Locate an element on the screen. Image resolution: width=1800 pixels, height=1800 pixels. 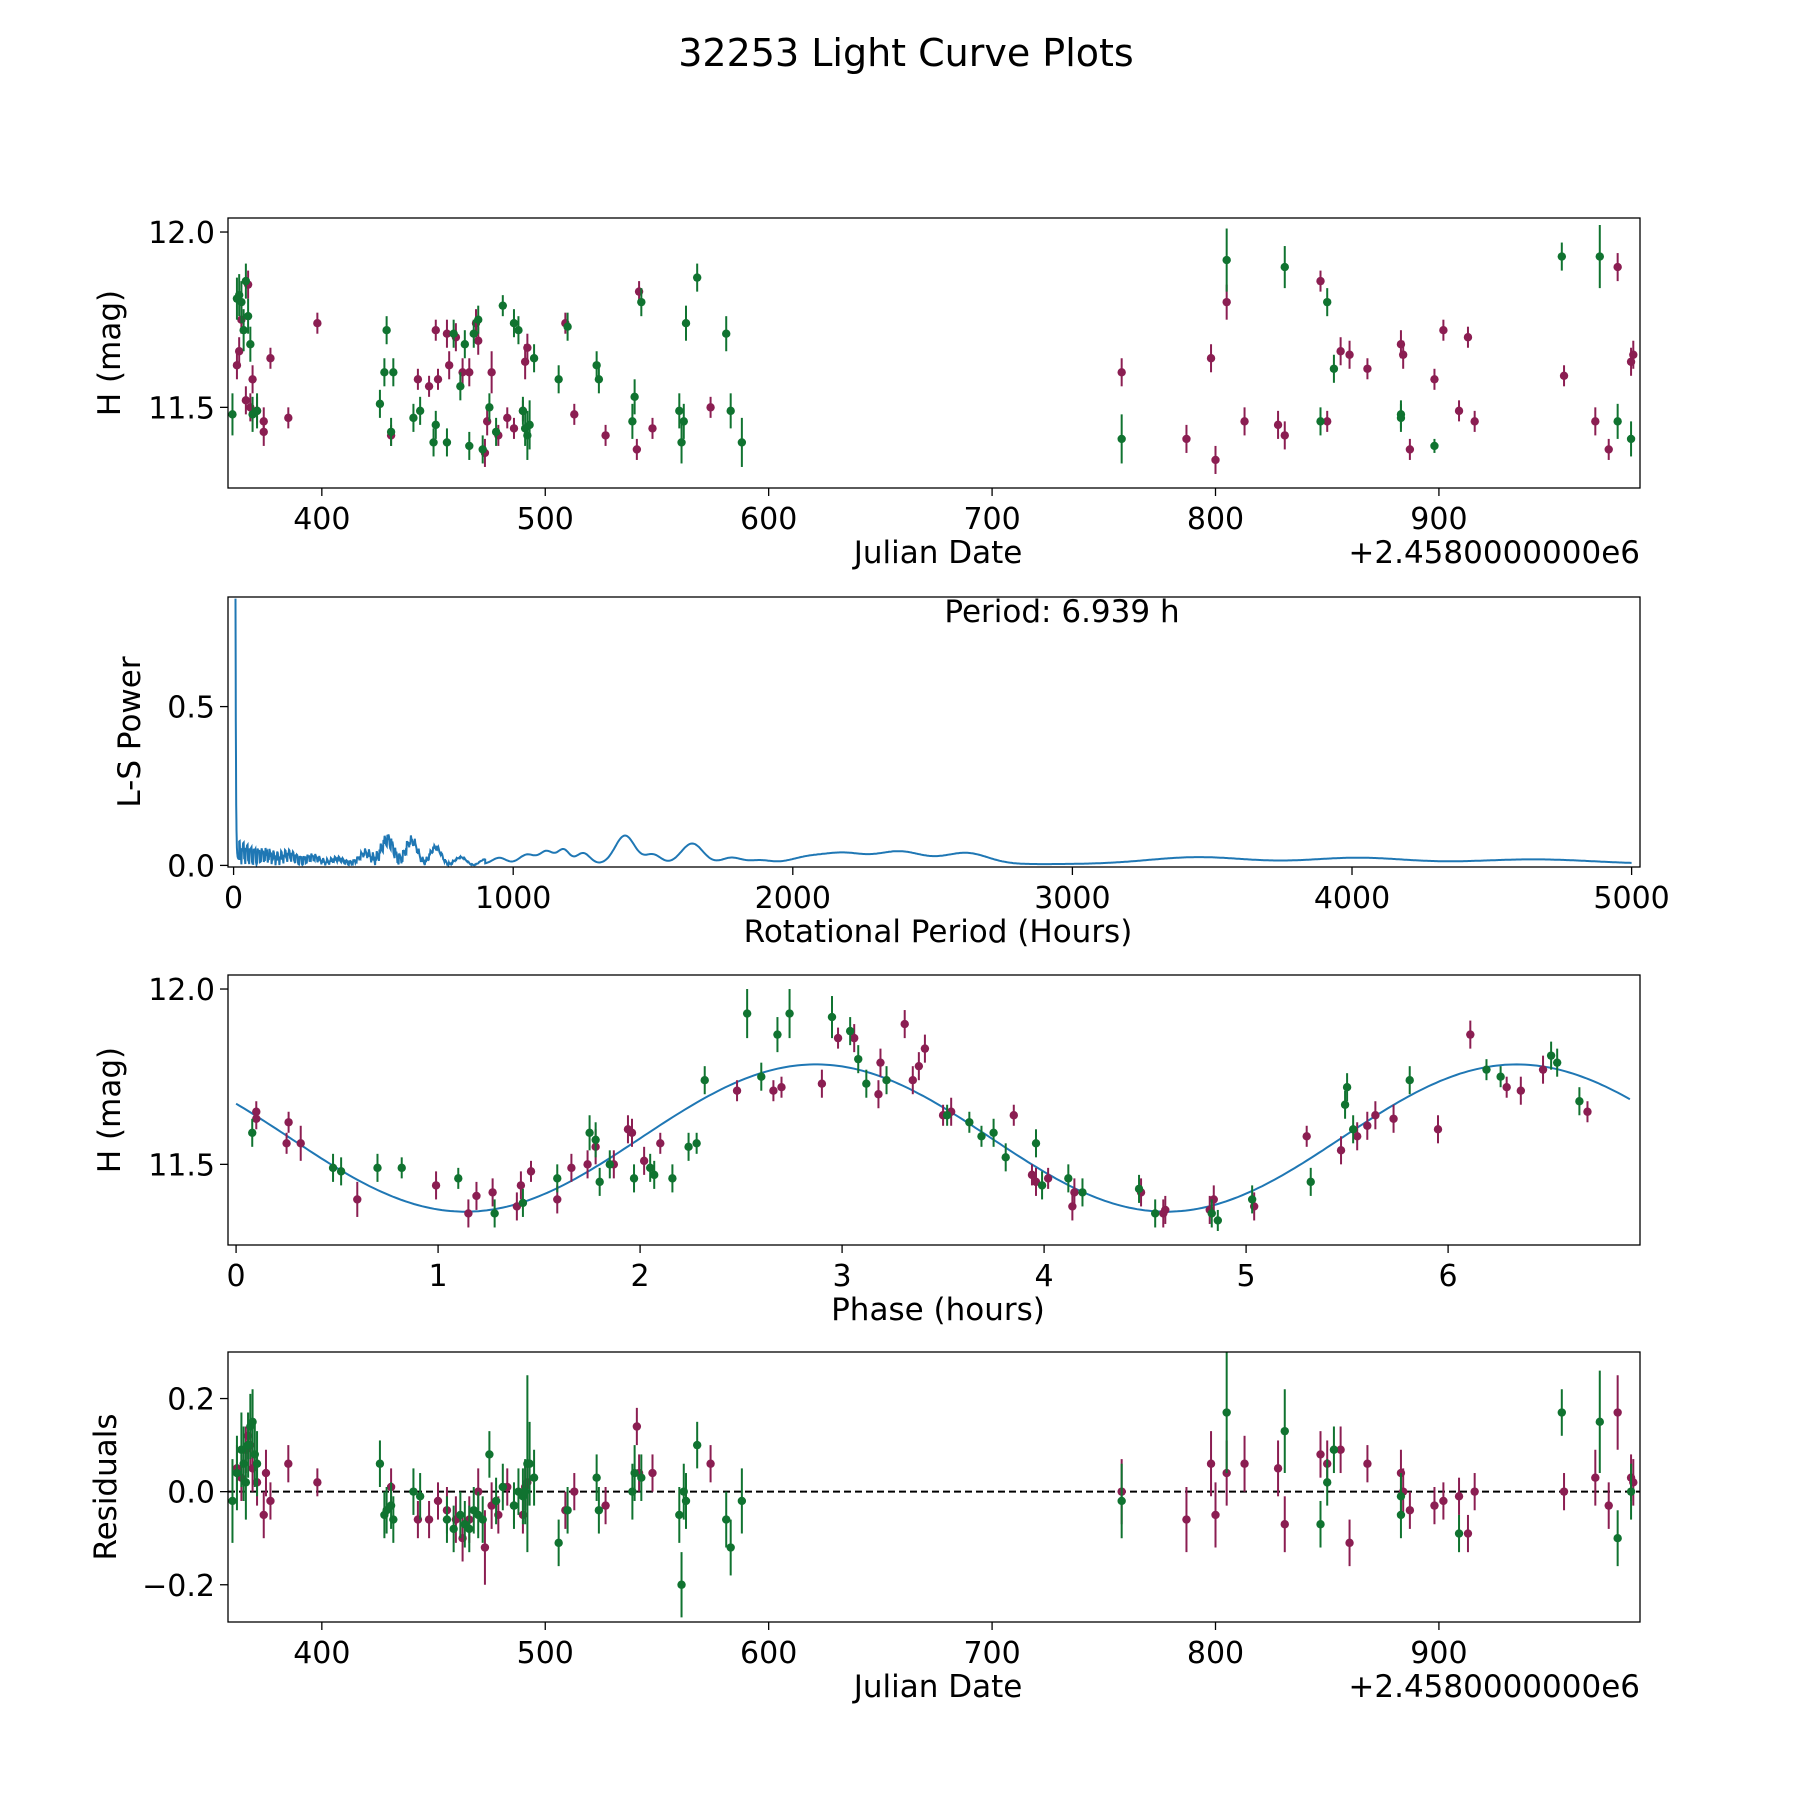
figure-title: 32253 Light Curve Plots is located at coordinates (905, 53).